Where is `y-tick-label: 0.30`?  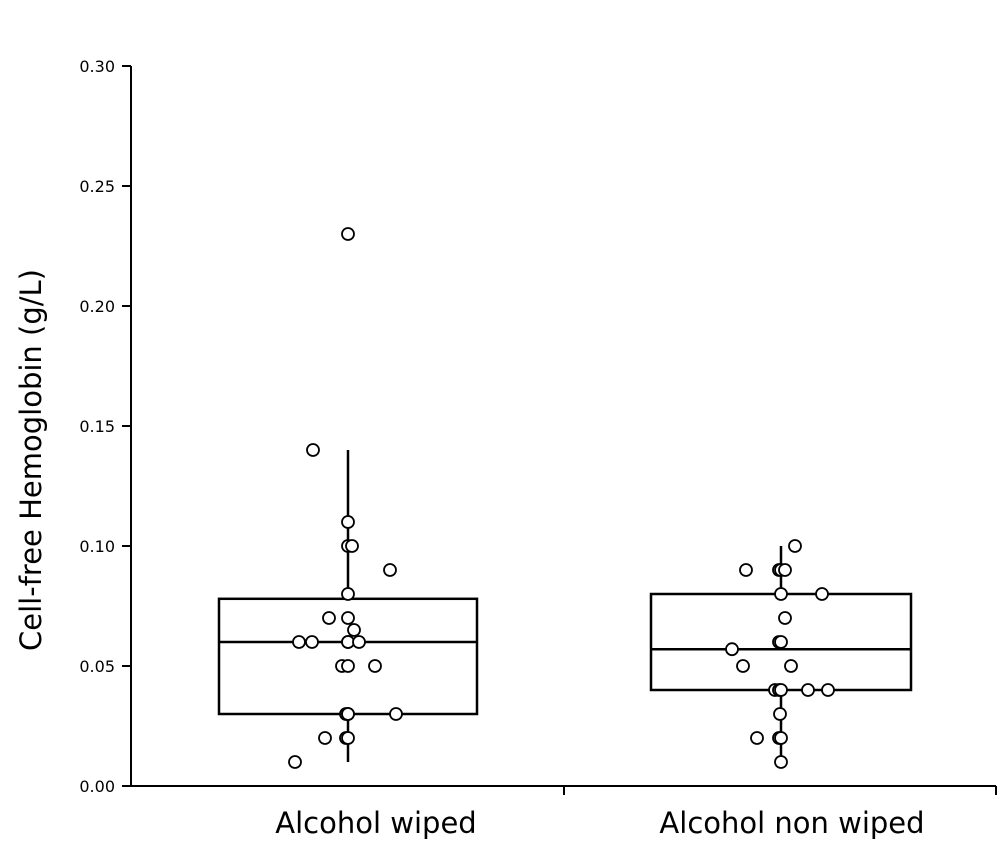 y-tick-label: 0.30 is located at coordinates (97, 66).